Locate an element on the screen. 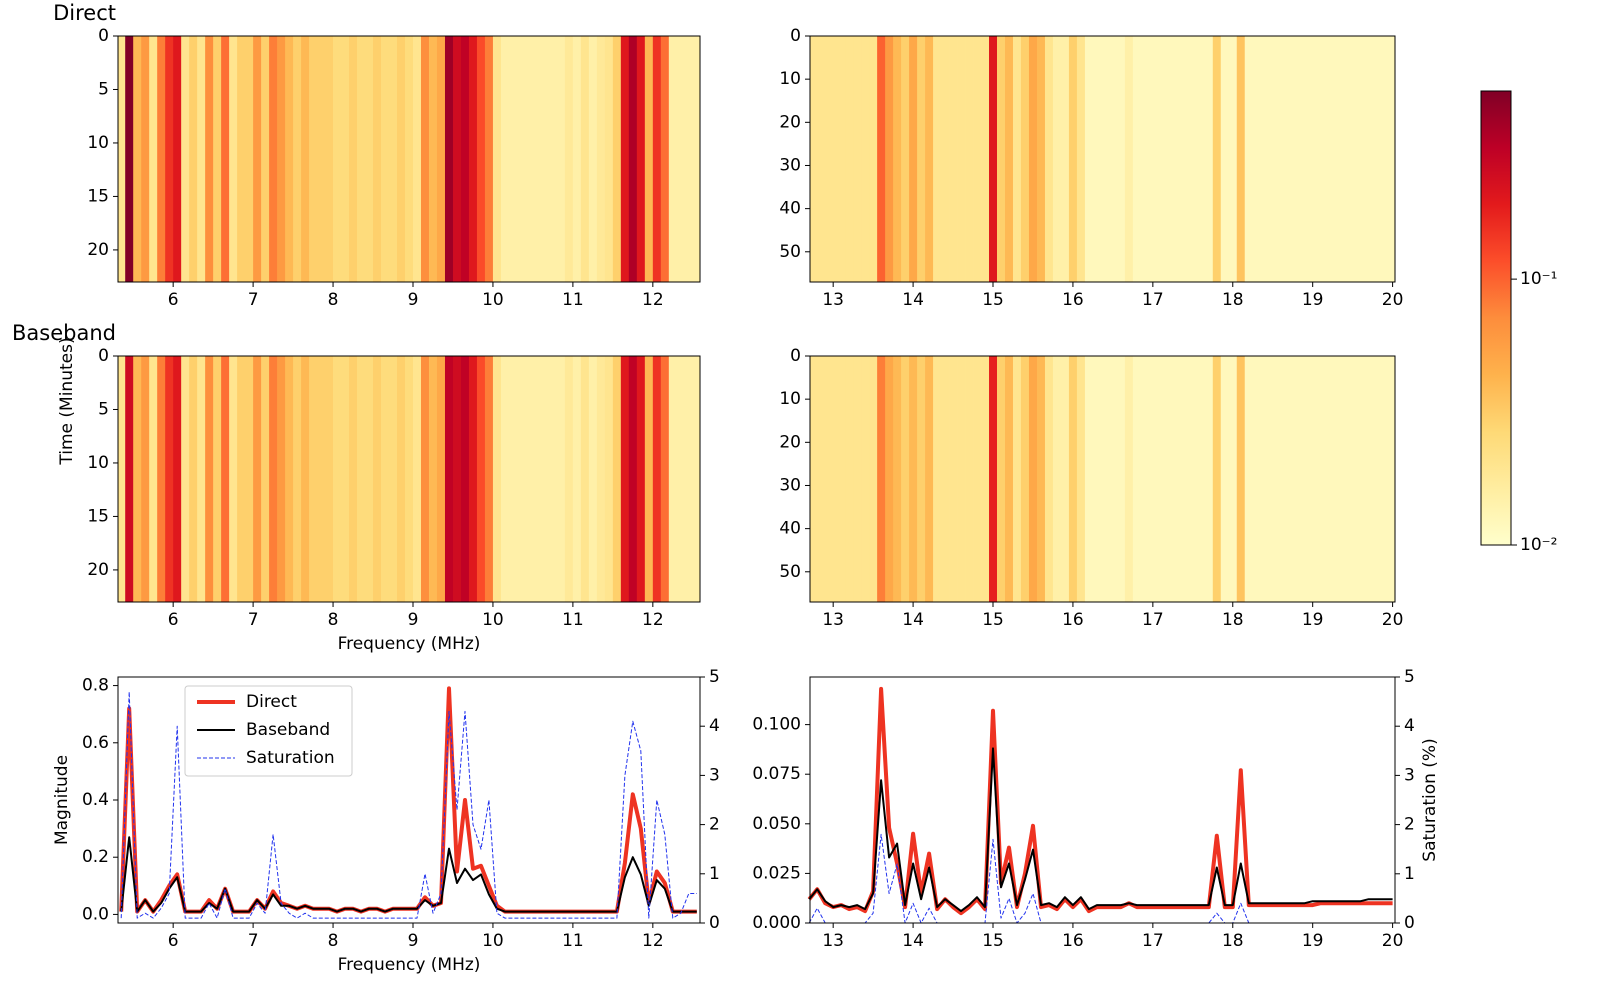 The image size is (1600, 1000). x-tick-label: 9 is located at coordinates (413, 941).